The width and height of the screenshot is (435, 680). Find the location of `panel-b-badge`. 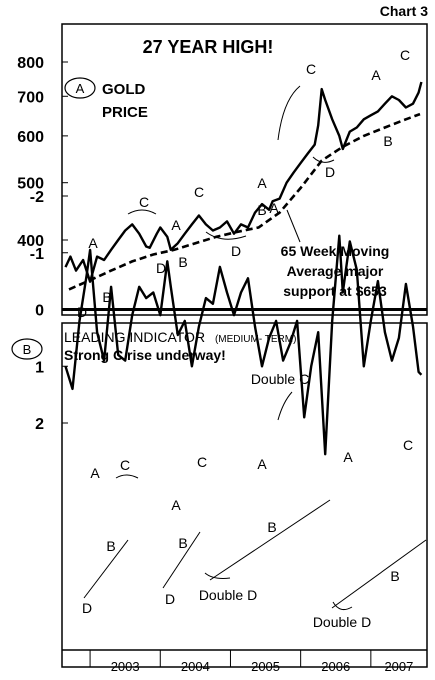

panel-b-badge is located at coordinates (27, 349).